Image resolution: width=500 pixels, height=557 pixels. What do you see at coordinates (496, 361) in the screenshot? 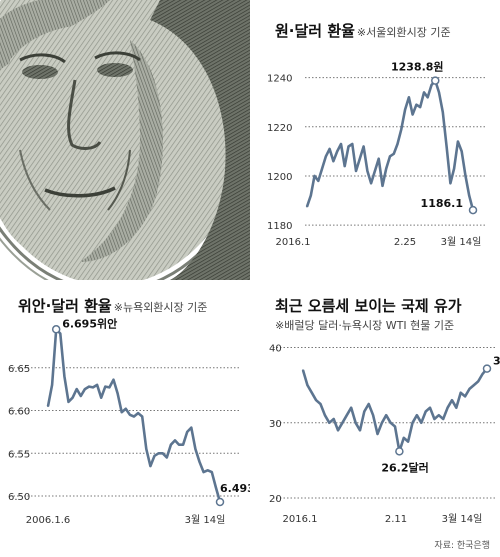
I see `annotation-label: 37.2` at bounding box center [496, 361].